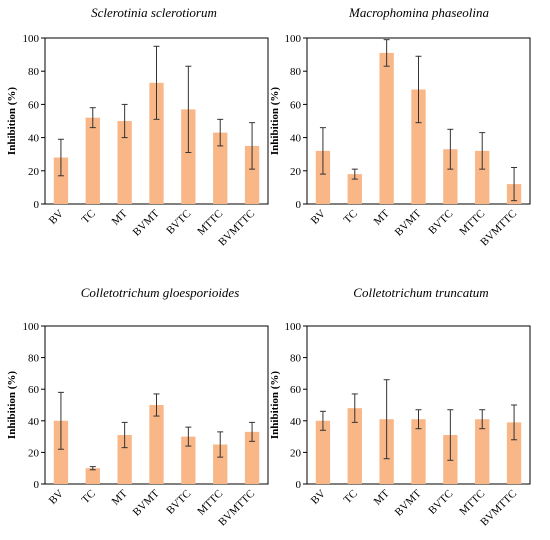 The height and width of the screenshot is (540, 550). Describe the element at coordinates (420, 292) in the screenshot. I see `chart-title: Colletotrichum truncatum` at that location.